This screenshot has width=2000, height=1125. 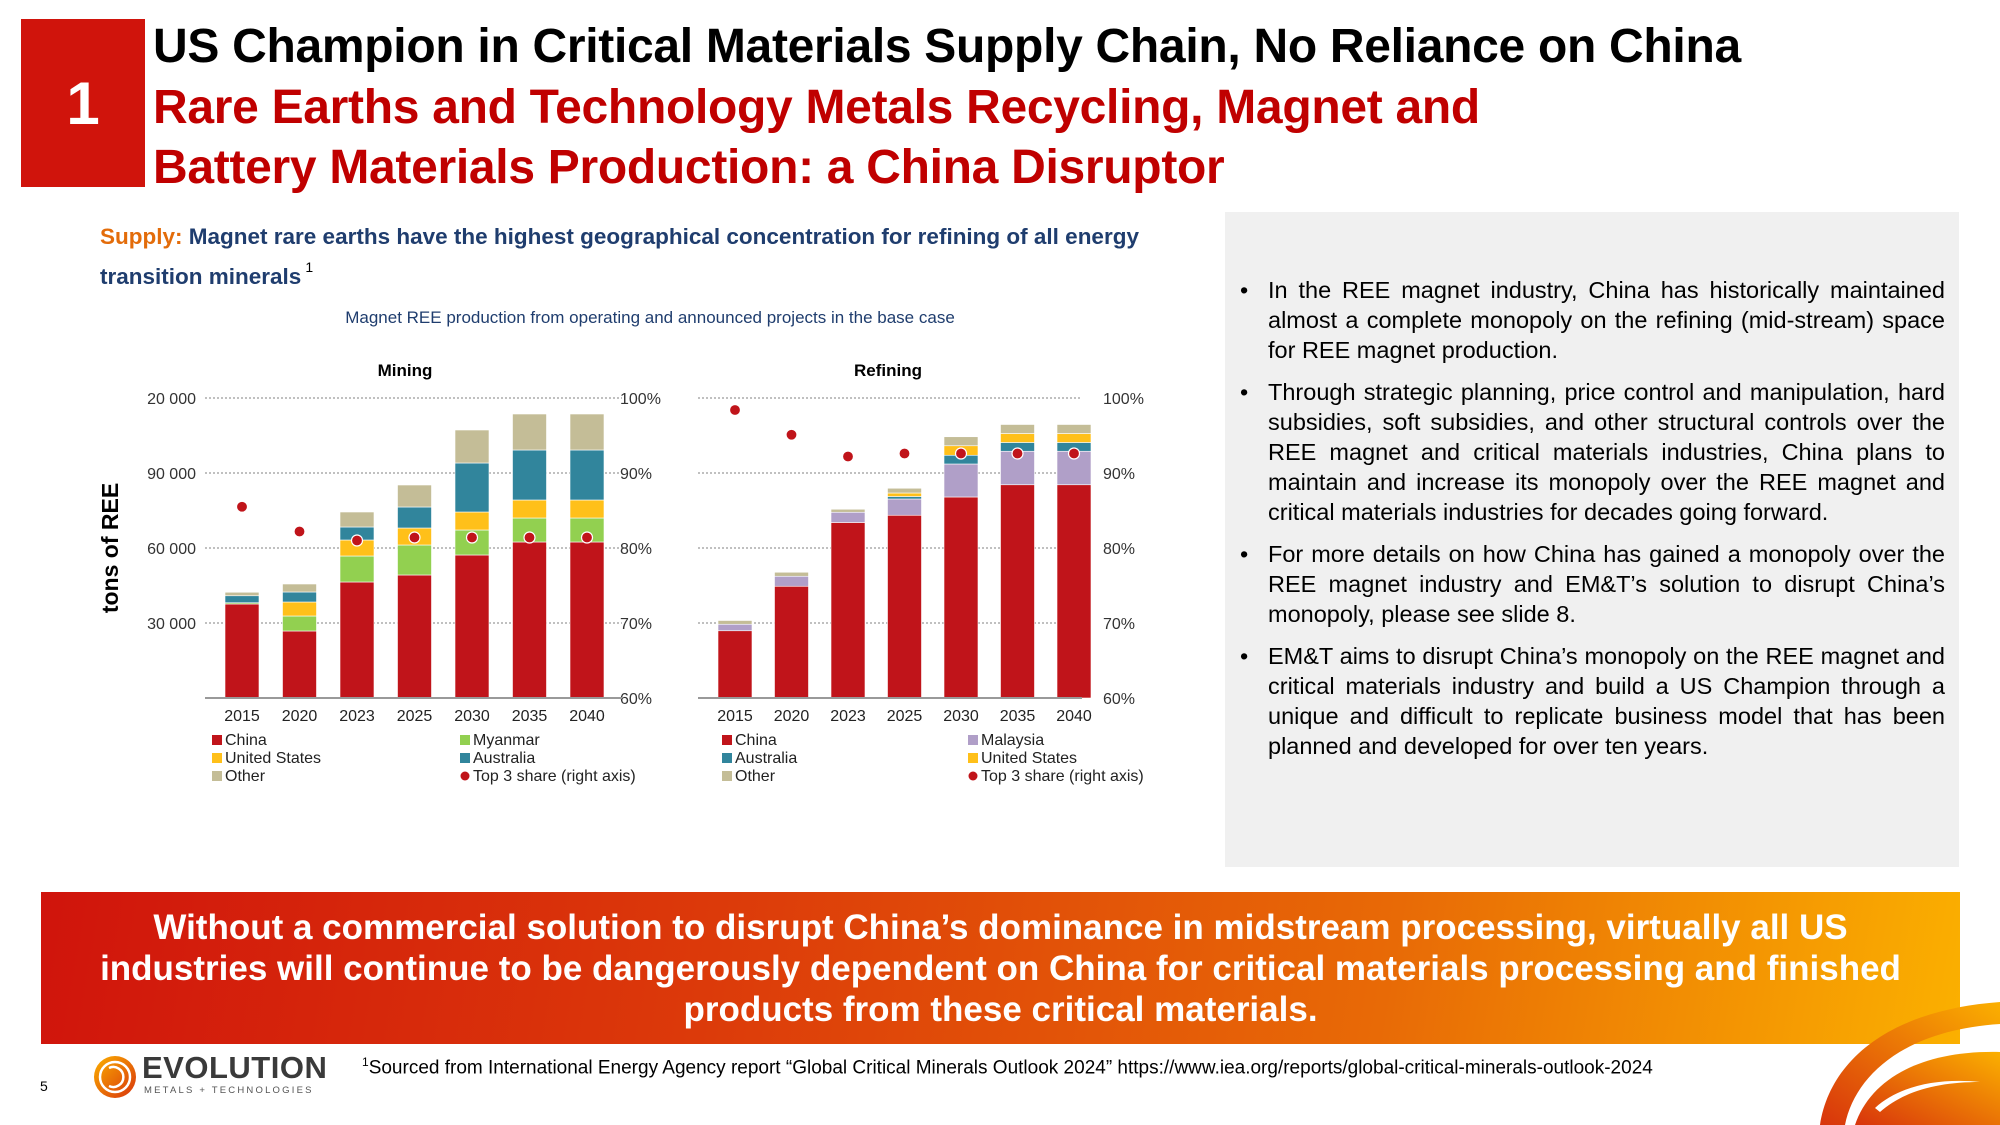 I want to click on y-axis-title: tons of REE, so click(x=110, y=548).